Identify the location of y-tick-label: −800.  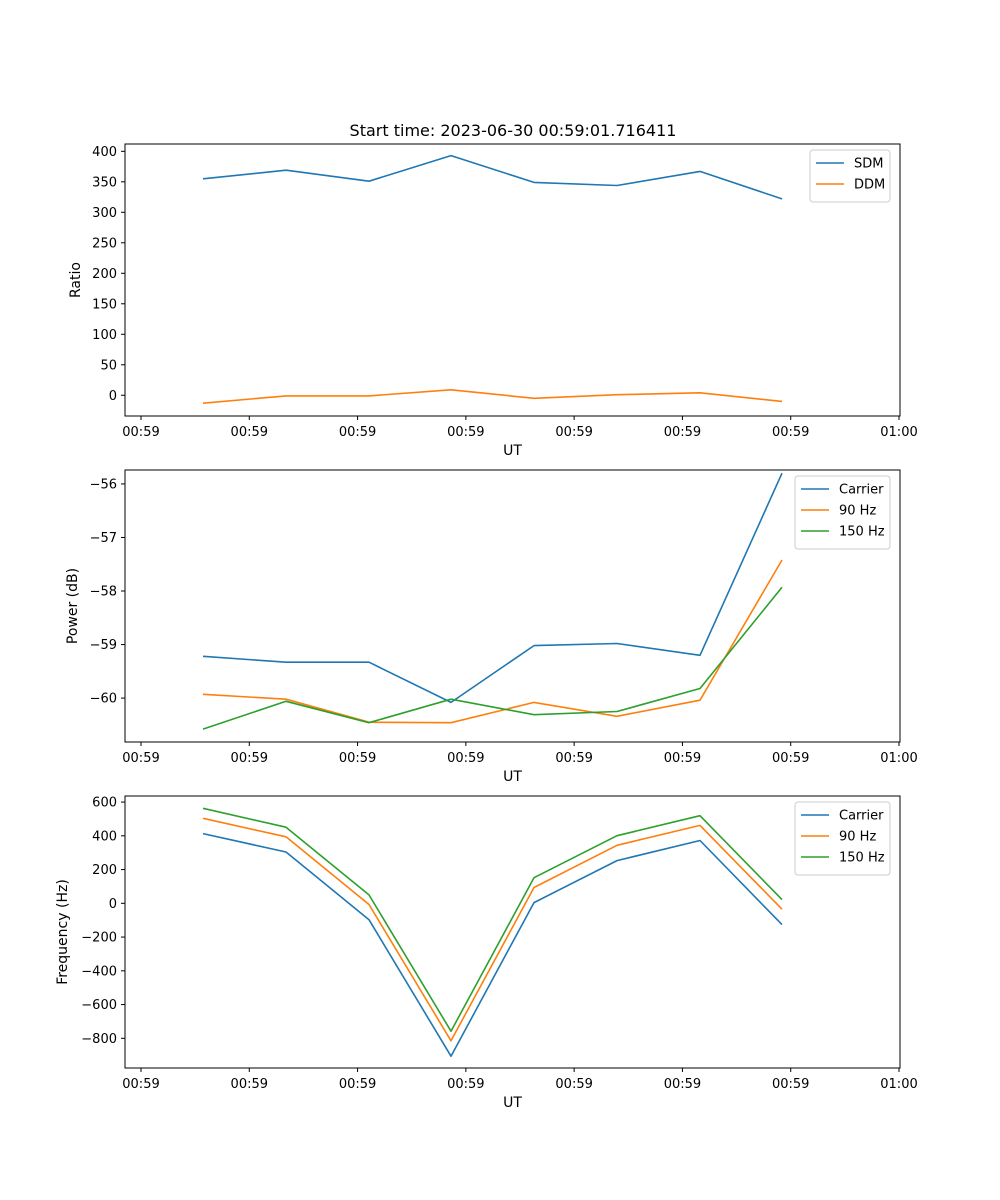
(99, 1039).